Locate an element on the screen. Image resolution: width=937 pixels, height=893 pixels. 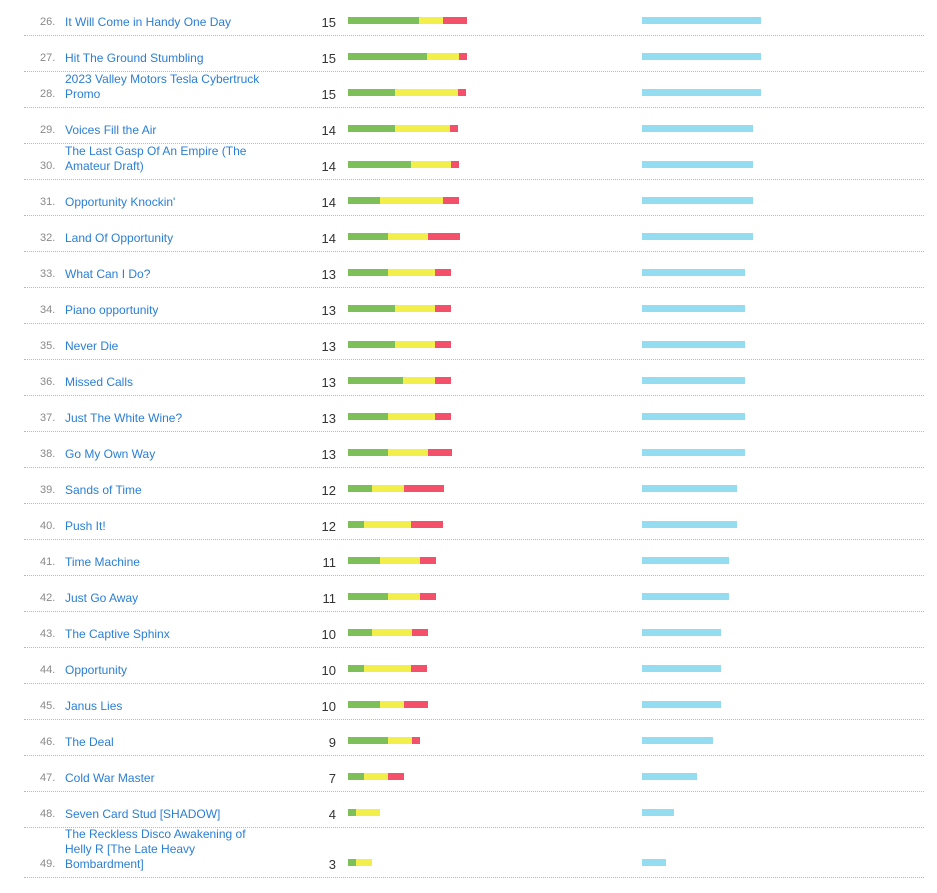
rank-number: 48. is located at coordinates (48, 814).